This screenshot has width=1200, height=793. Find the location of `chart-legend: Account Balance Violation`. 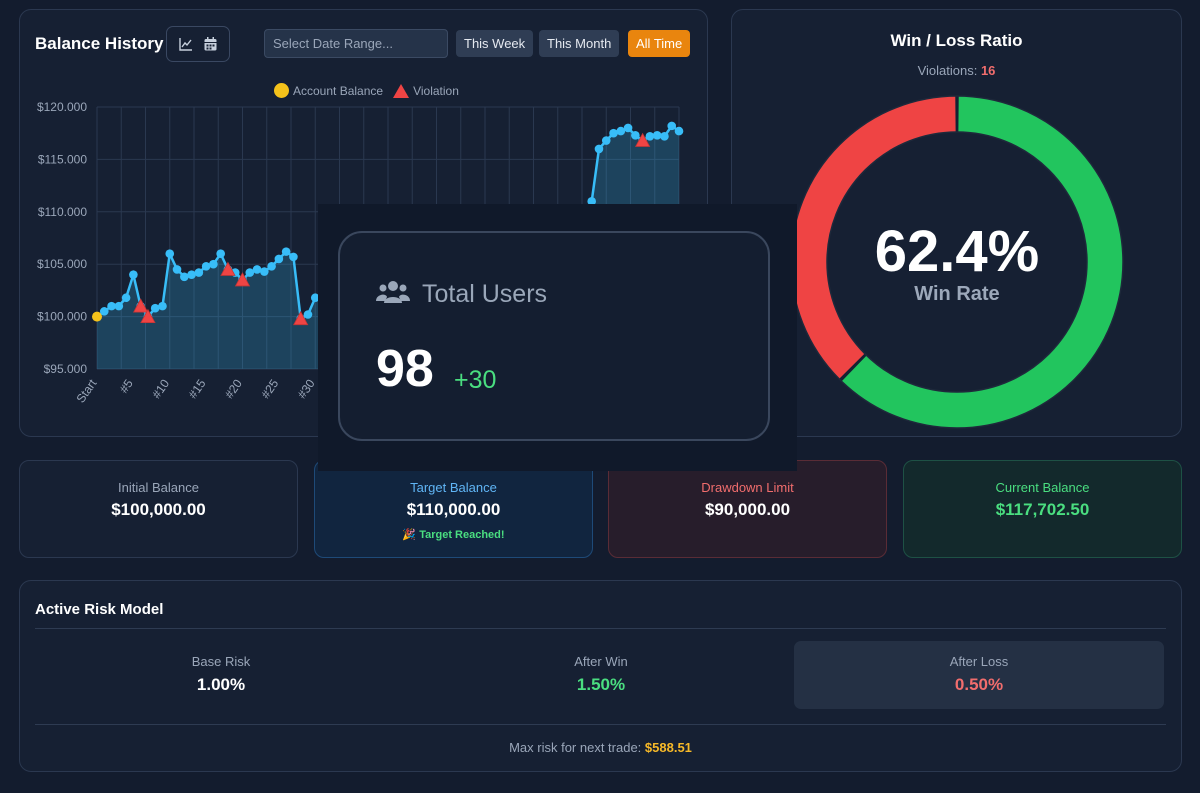

chart-legend: Account Balance Violation is located at coordinates (366, 90).